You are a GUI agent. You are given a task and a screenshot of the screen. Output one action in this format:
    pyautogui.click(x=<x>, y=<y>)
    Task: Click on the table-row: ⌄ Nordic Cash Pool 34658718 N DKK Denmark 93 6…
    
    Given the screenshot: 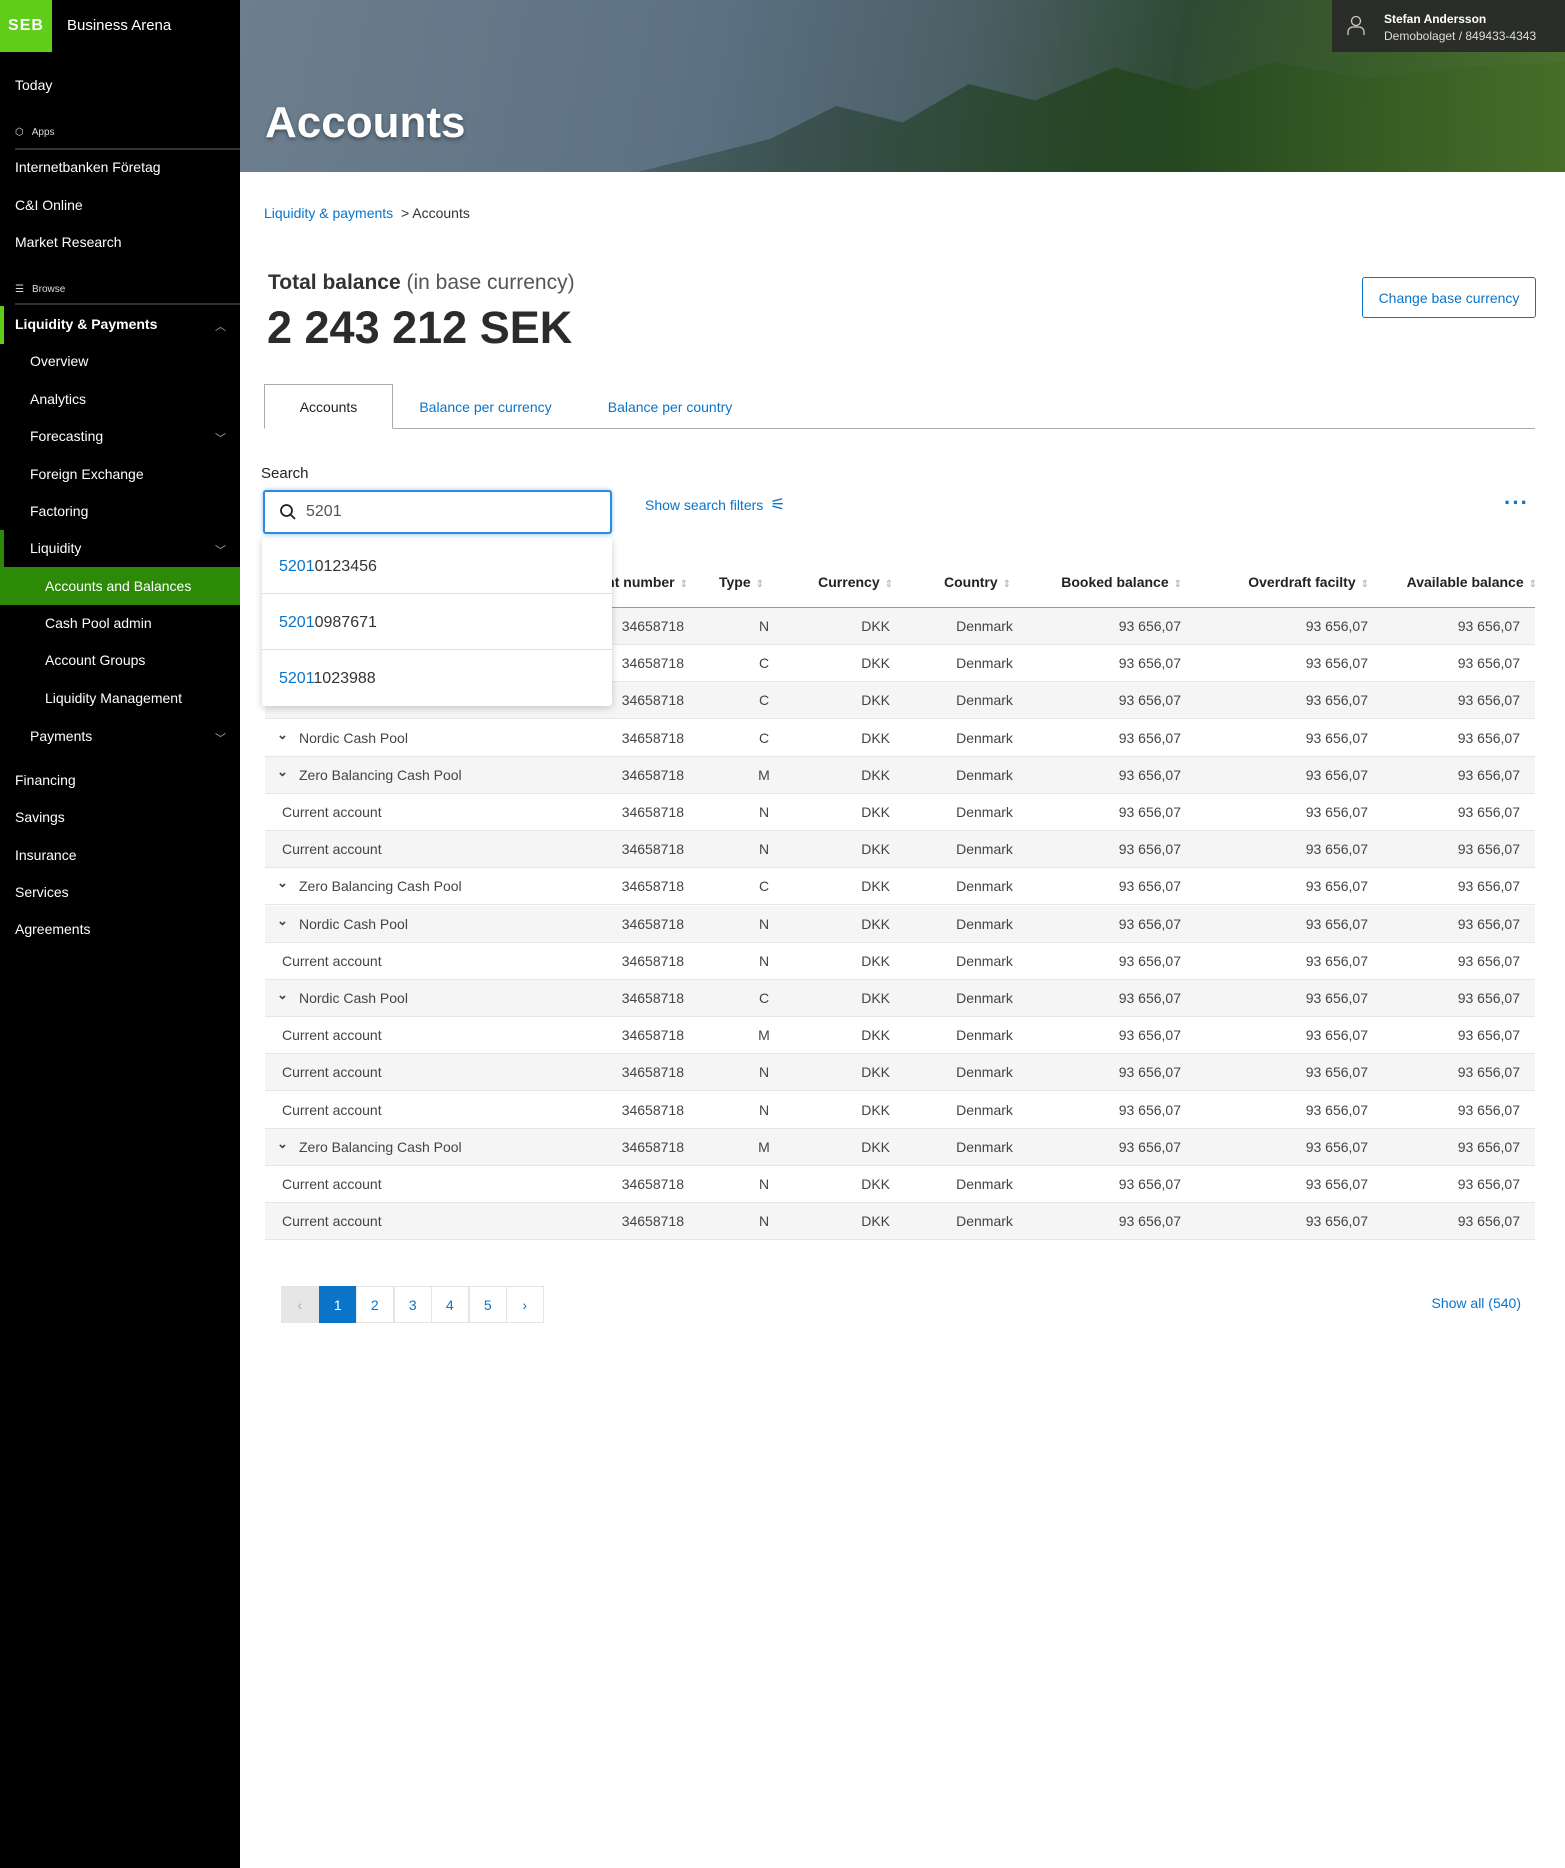 What is the action you would take?
    pyautogui.click(x=900, y=924)
    